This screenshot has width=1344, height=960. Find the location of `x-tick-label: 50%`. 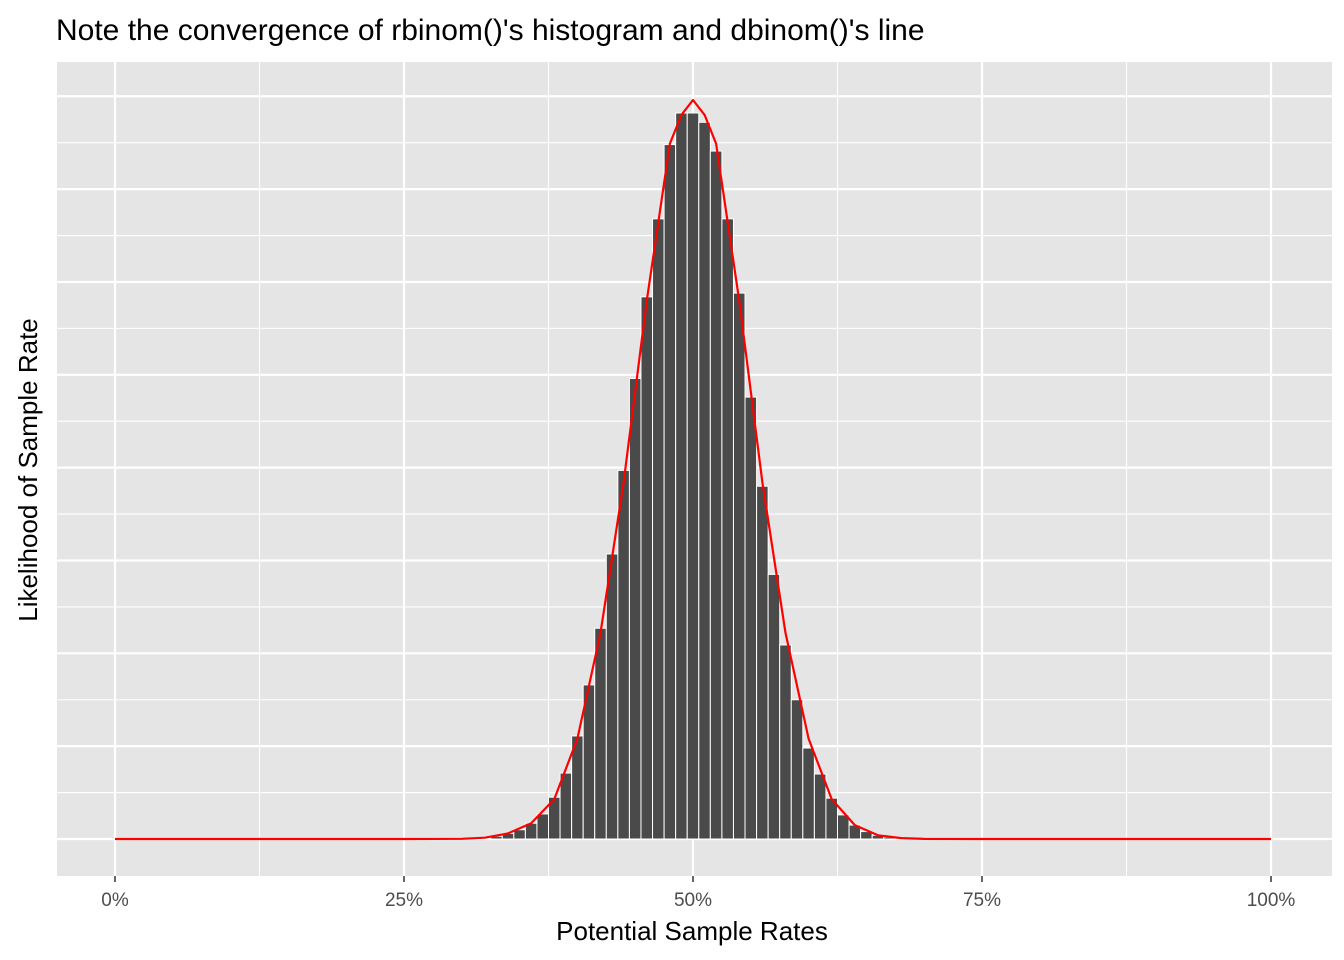

x-tick-label: 50% is located at coordinates (693, 900).